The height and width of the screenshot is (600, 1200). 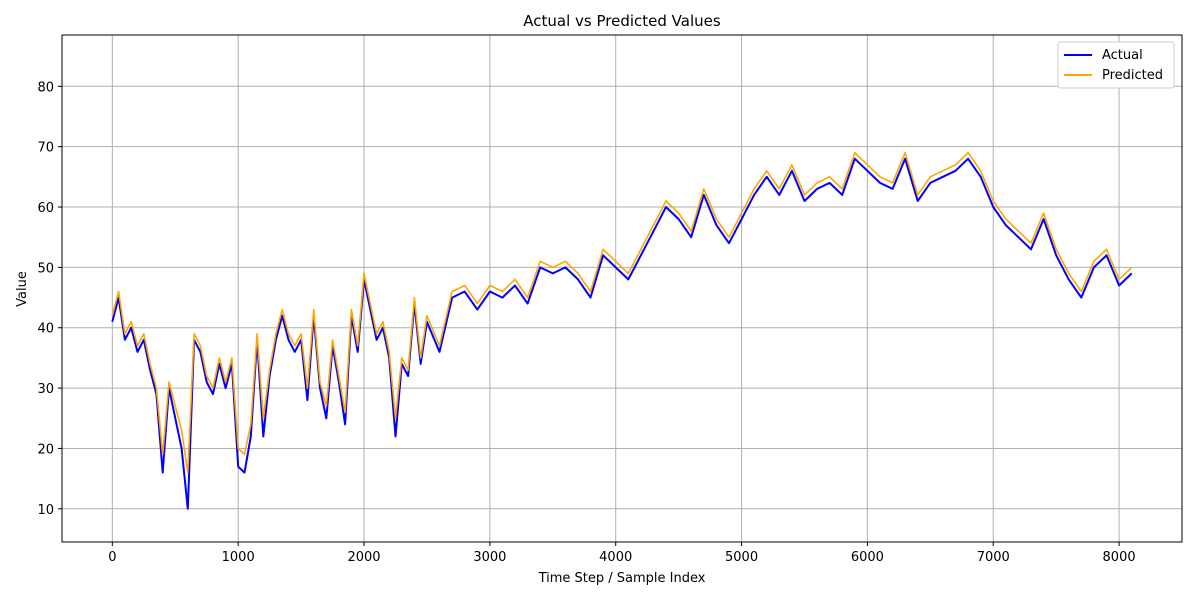 I want to click on y-tick-label: 50, so click(x=45, y=268).